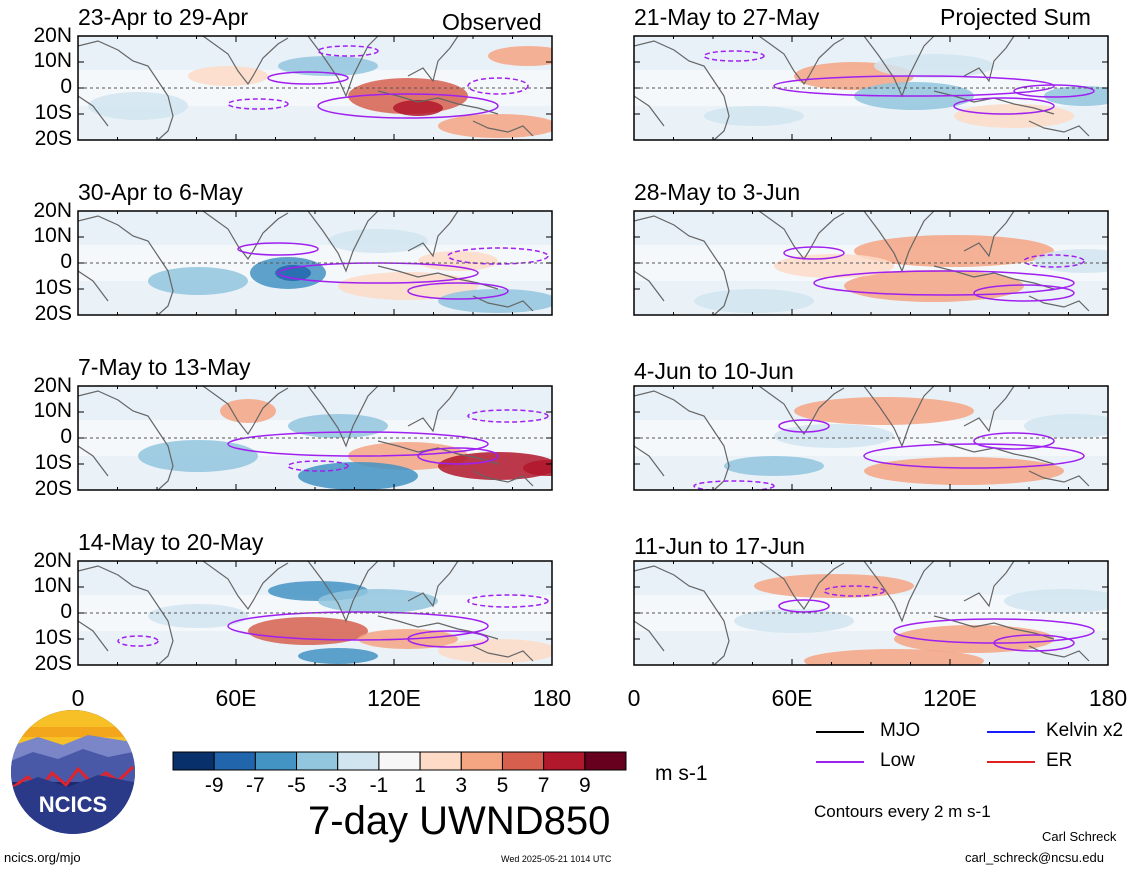 The height and width of the screenshot is (872, 1135). What do you see at coordinates (420, 785) in the screenshot?
I see `colorbar-tick-label: 1` at bounding box center [420, 785].